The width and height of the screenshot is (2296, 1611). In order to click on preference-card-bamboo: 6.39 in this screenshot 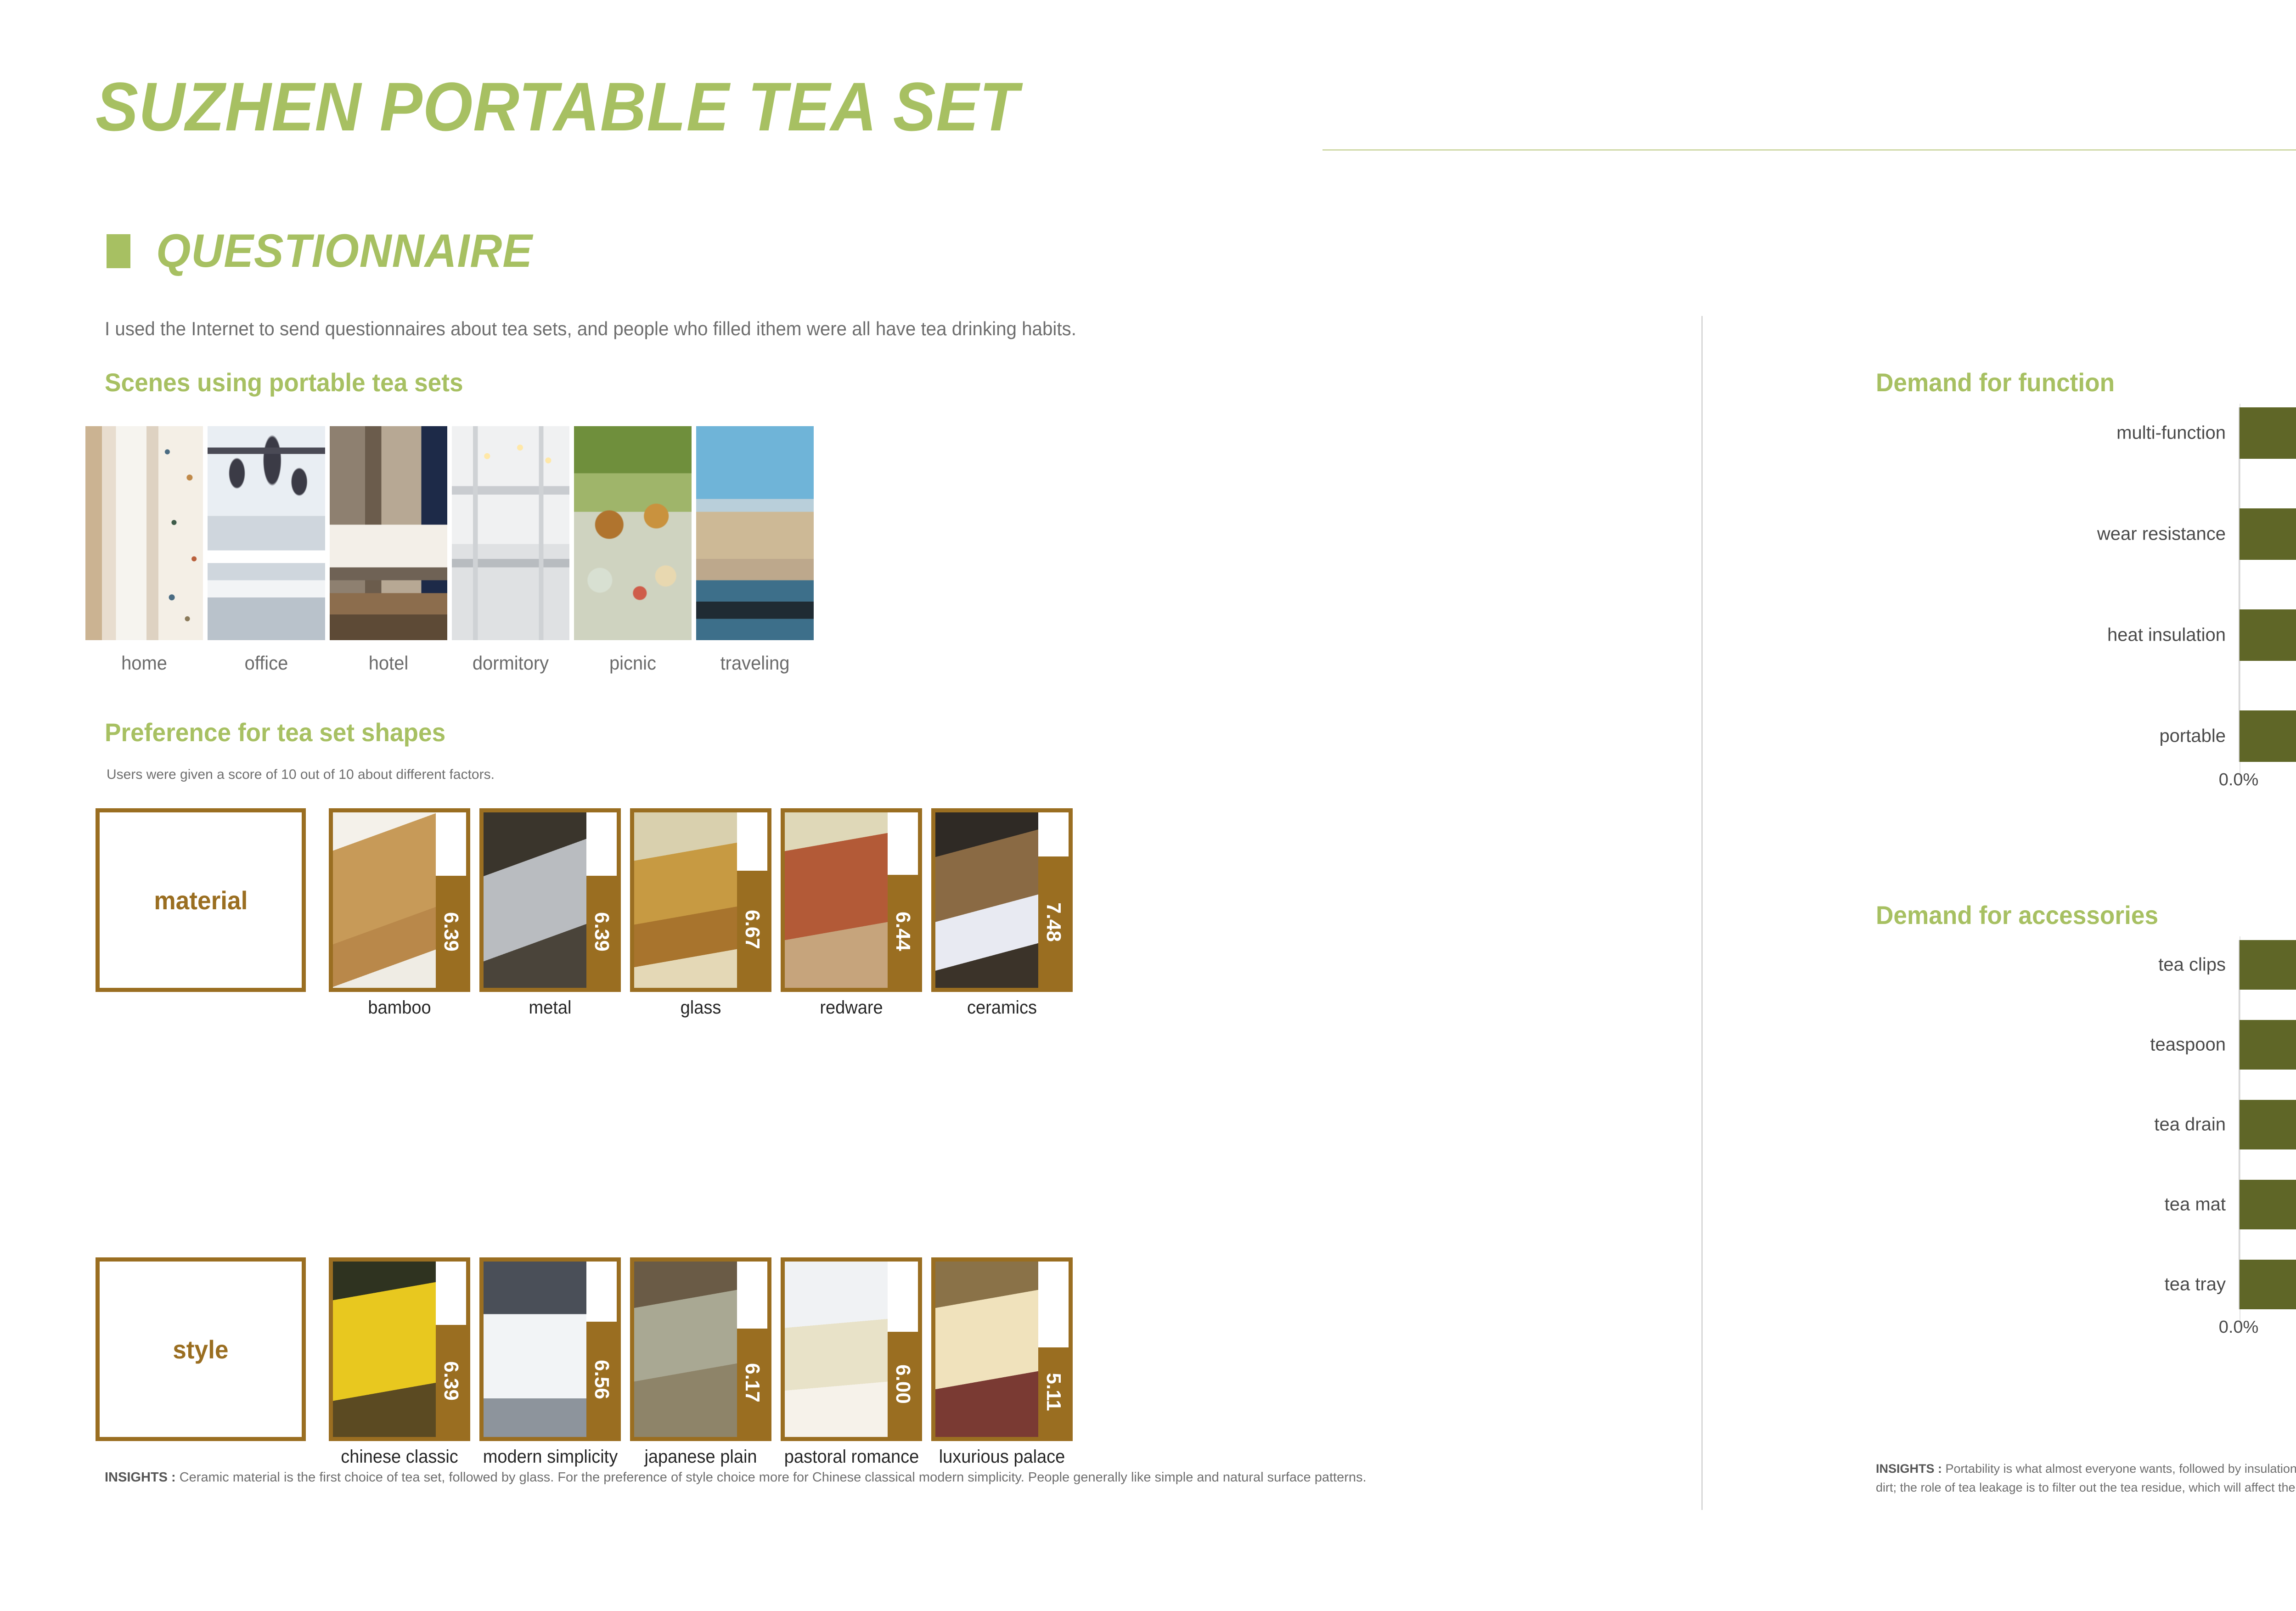, I will do `click(399, 900)`.